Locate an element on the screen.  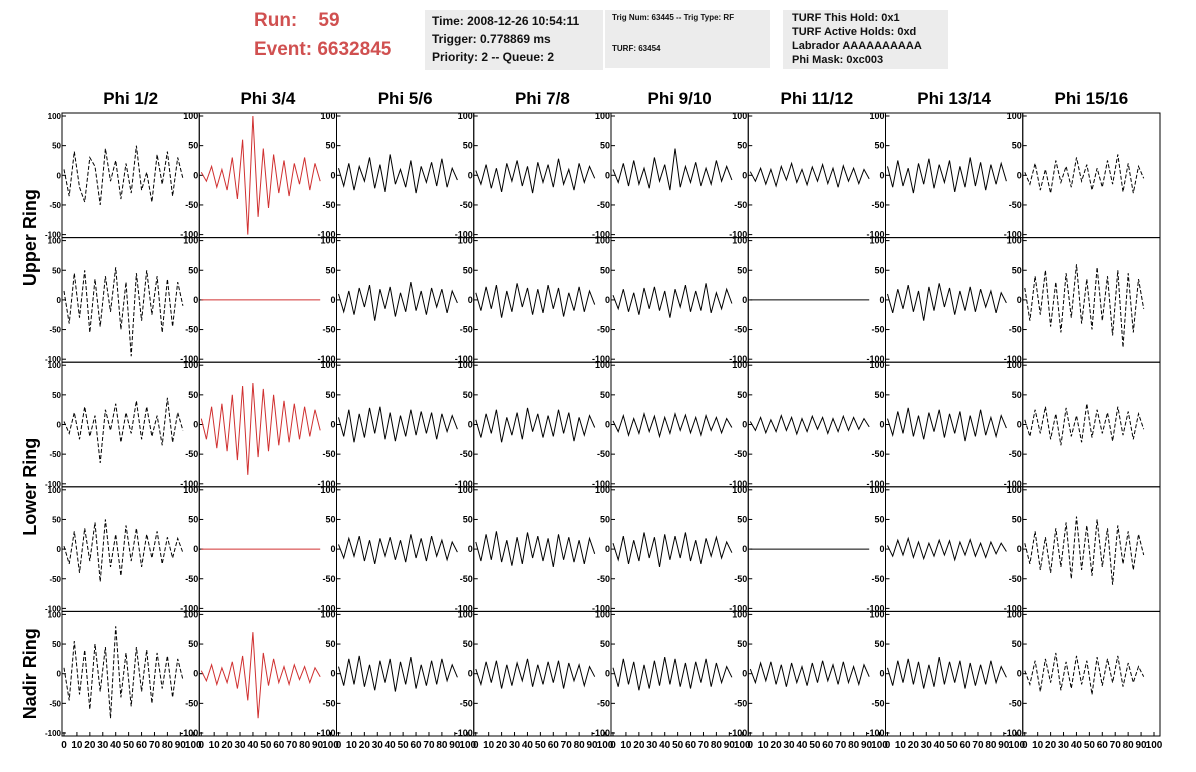
column-title: Phi 11/12 is located at coordinates (816, 98).